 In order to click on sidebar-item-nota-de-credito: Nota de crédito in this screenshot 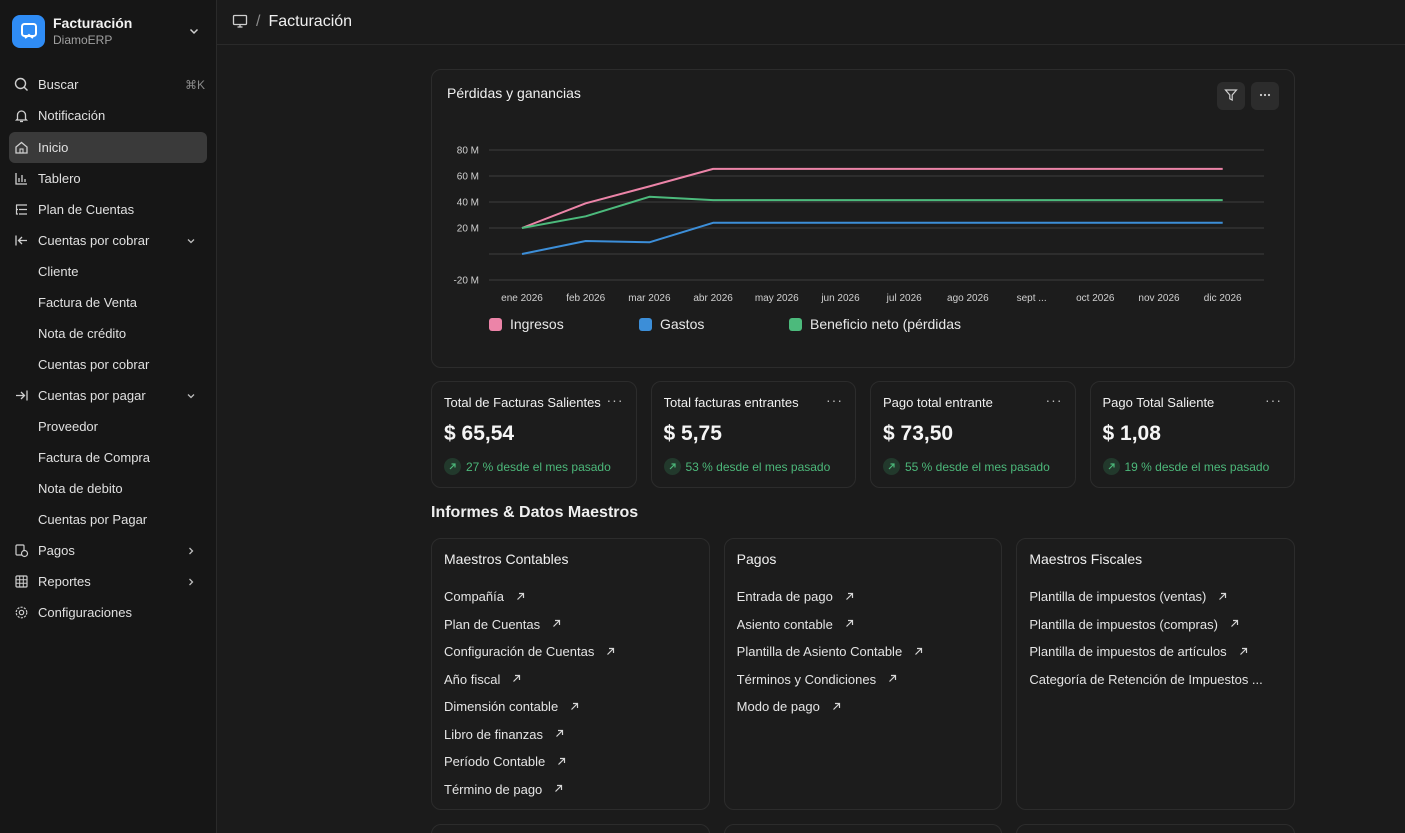, I will do `click(108, 333)`.